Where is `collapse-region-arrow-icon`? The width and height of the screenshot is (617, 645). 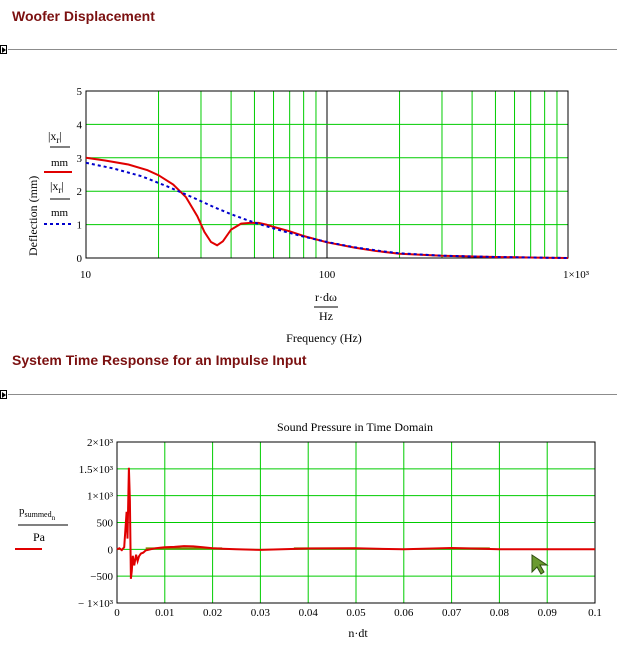
collapse-region-arrow-icon is located at coordinates (3, 49).